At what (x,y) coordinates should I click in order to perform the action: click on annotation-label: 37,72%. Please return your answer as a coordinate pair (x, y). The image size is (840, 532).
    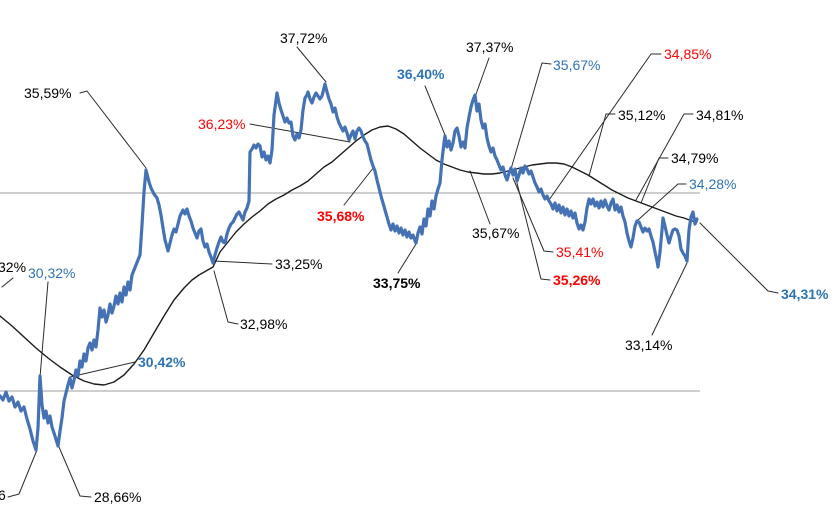
    Looking at the image, I should click on (304, 38).